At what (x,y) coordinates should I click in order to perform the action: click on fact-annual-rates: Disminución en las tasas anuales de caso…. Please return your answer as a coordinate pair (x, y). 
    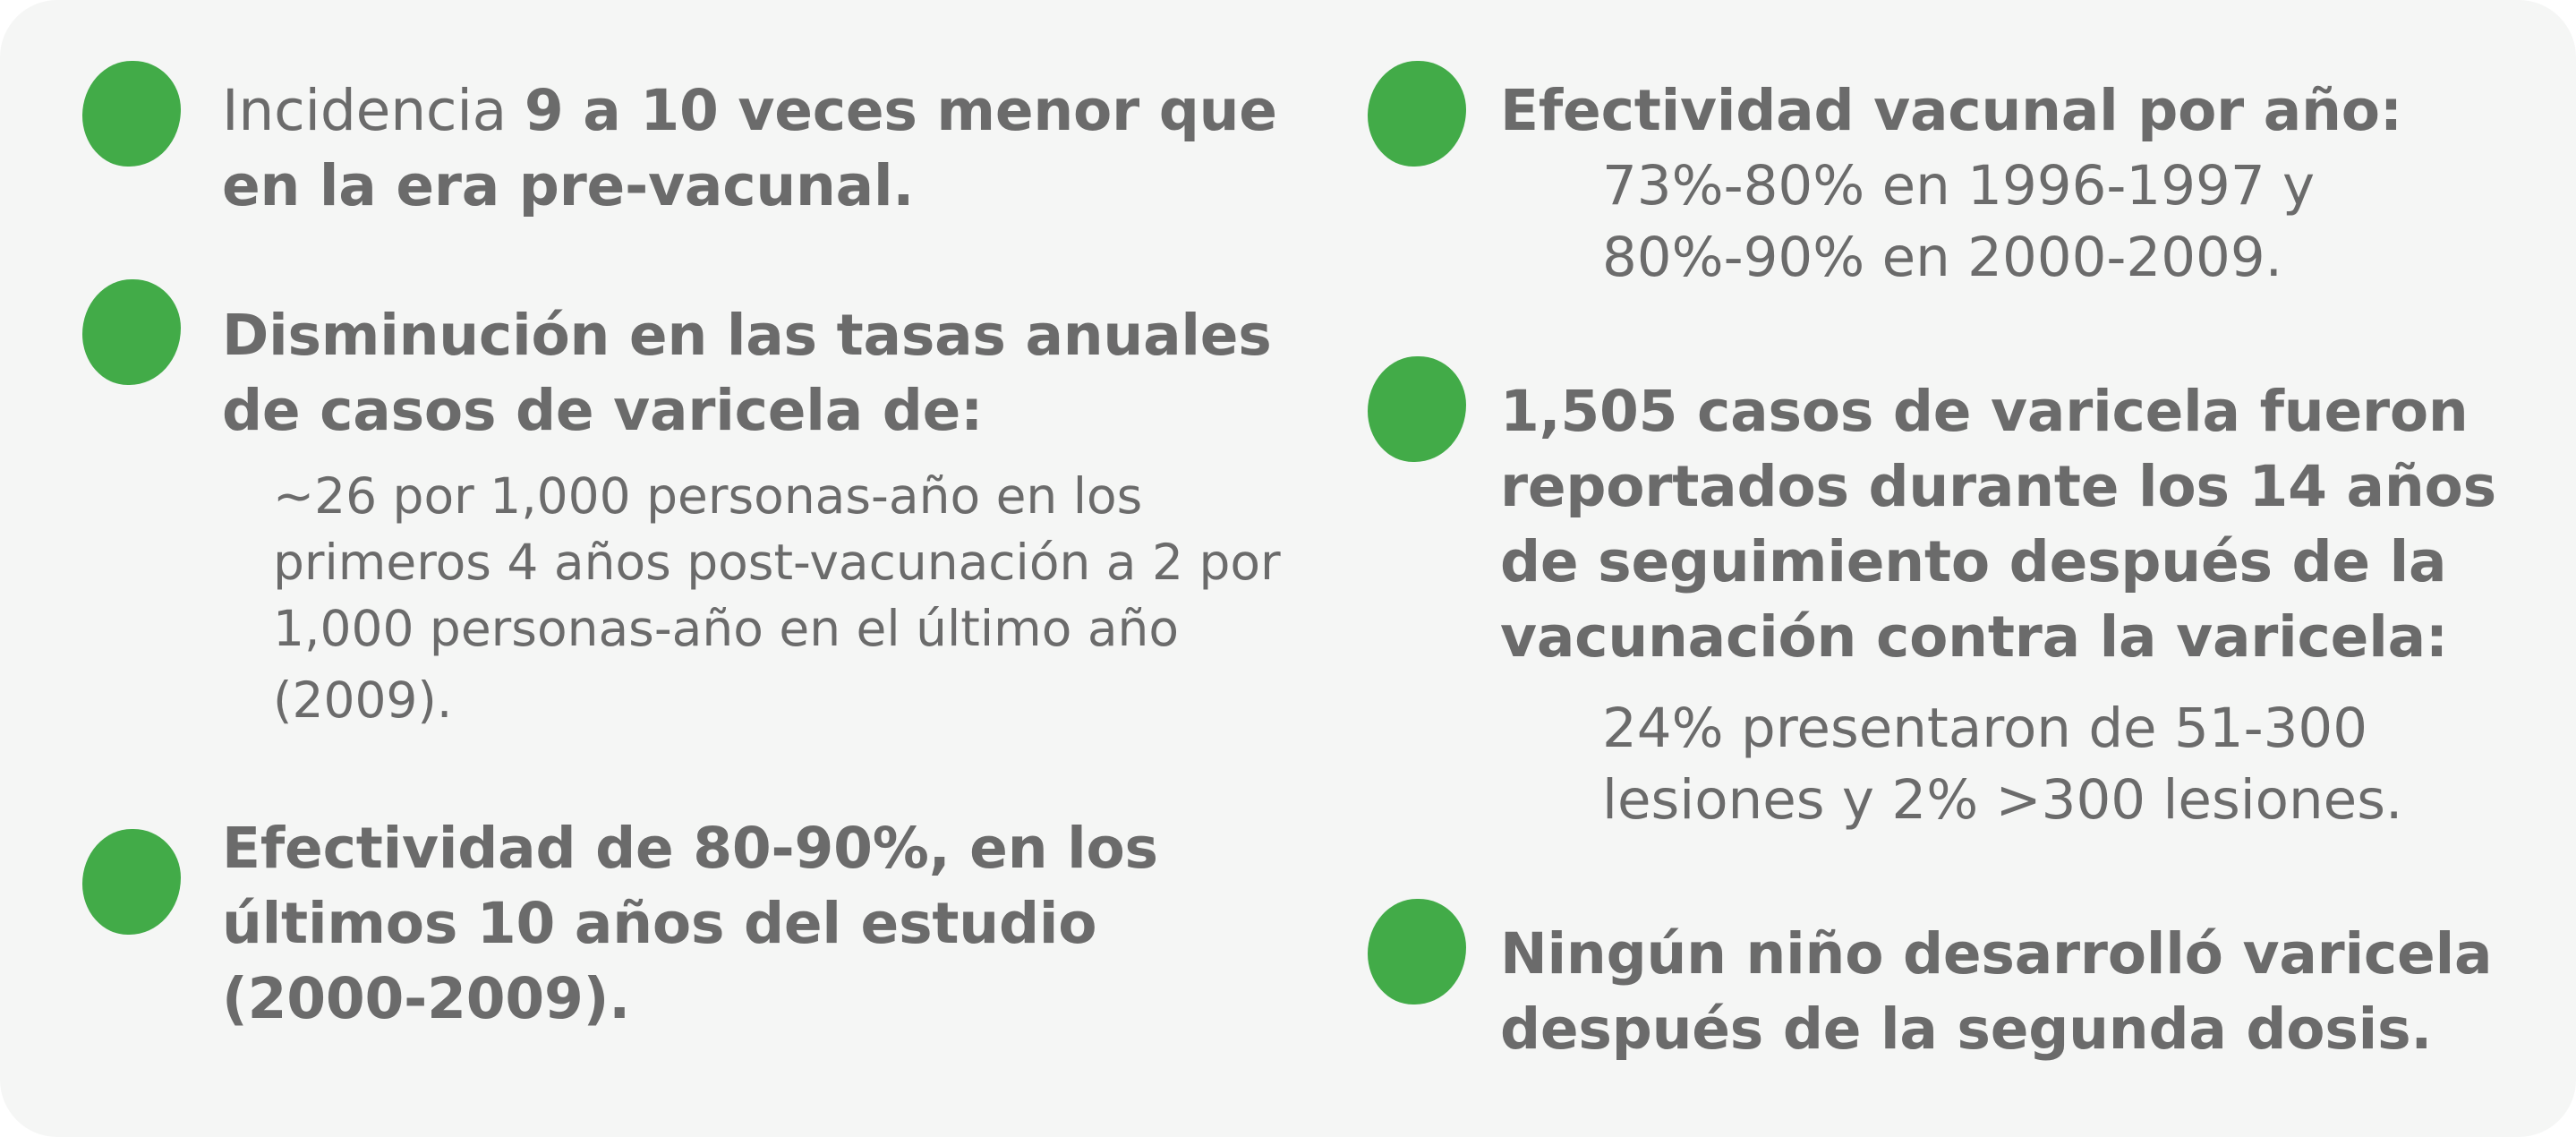
    Looking at the image, I should click on (747, 373).